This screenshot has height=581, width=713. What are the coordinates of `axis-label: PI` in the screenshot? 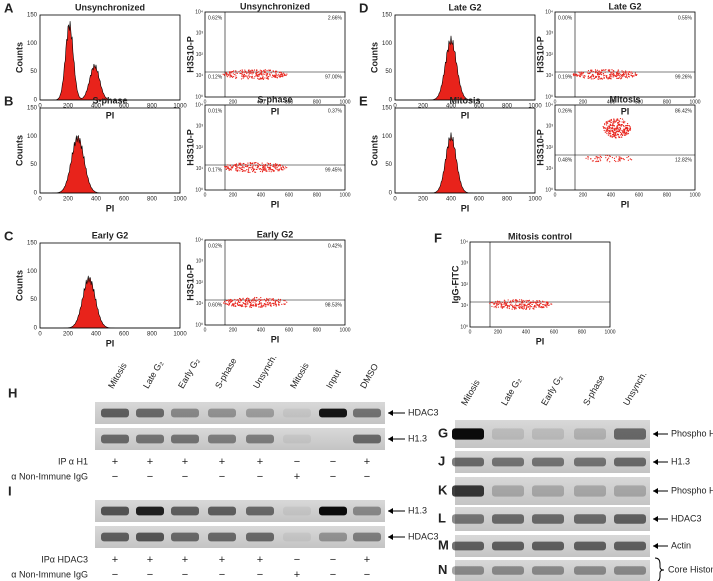 It's located at (625, 204).